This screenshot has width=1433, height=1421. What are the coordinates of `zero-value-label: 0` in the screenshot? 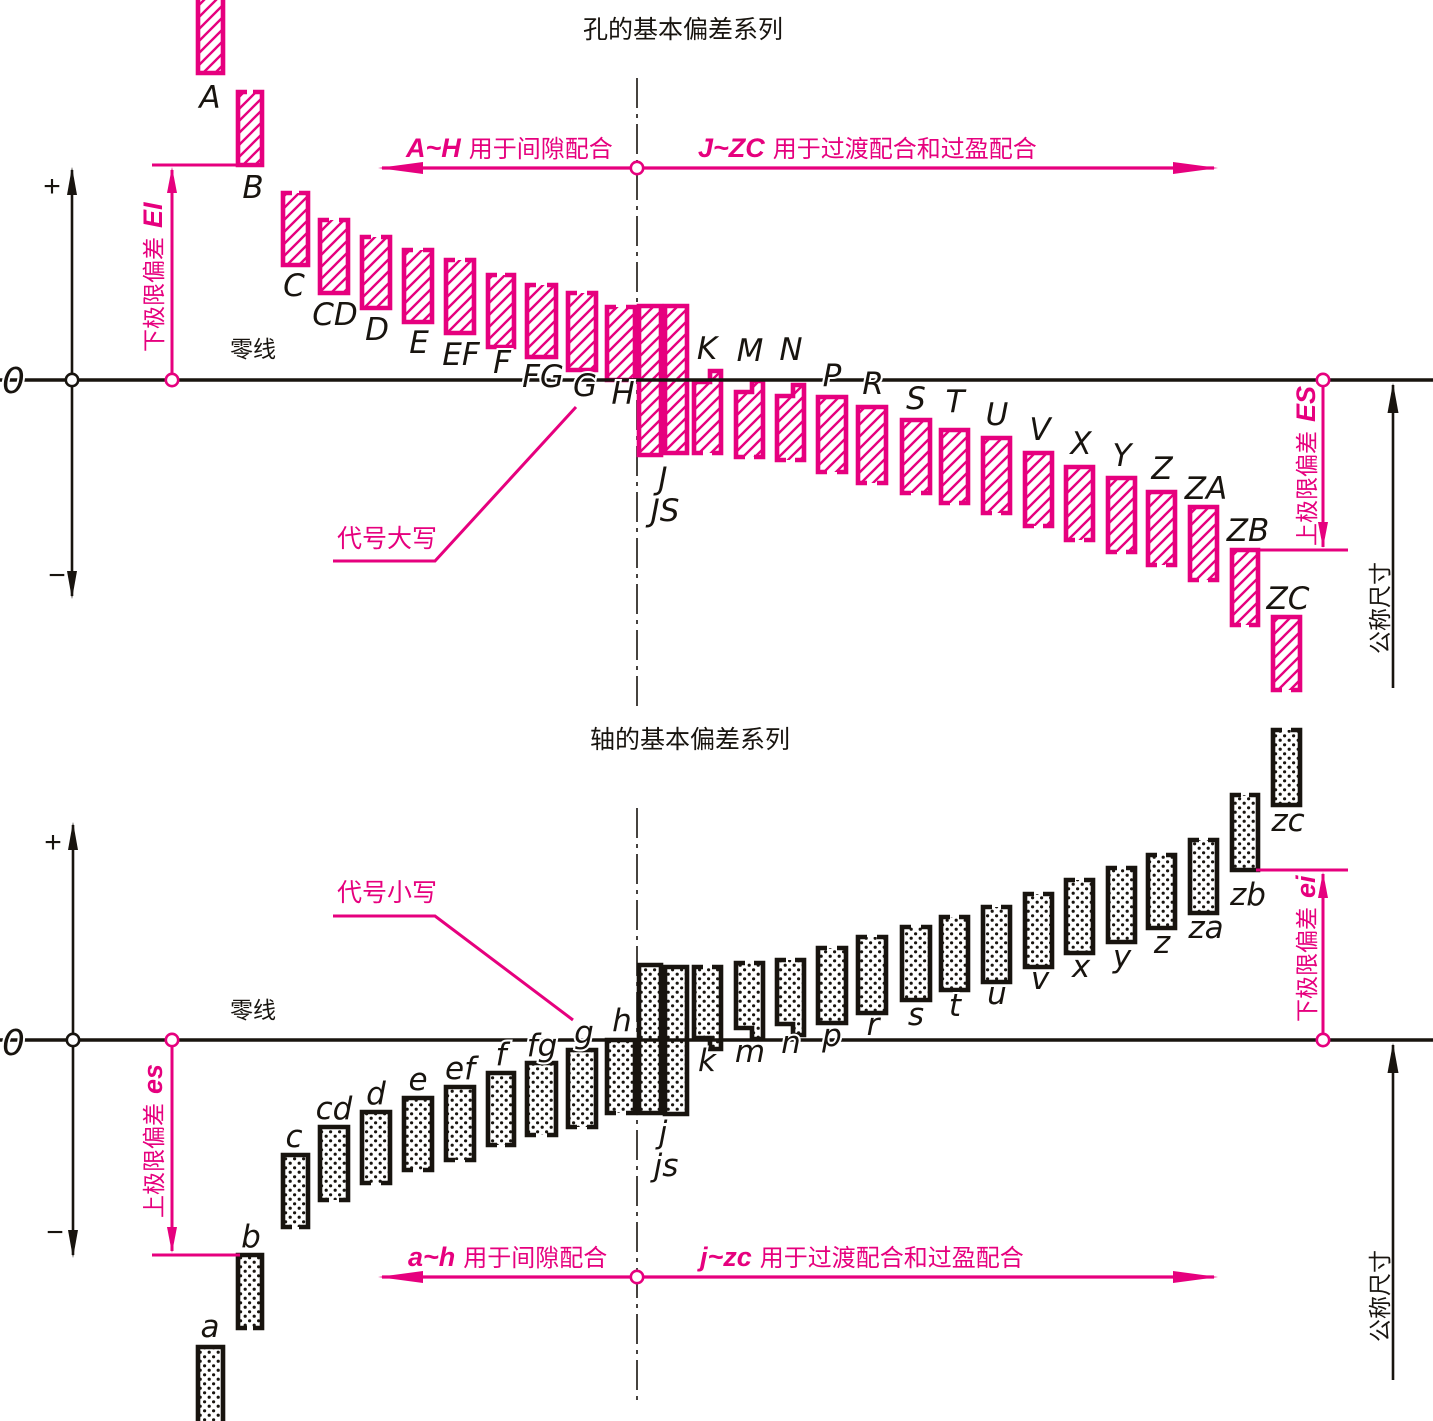 It's located at (13, 381).